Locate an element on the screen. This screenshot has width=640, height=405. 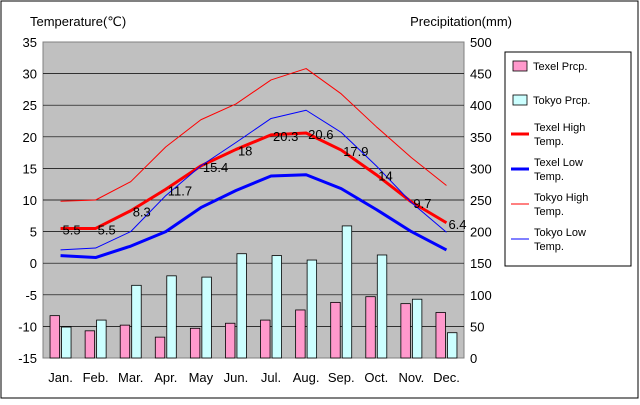
x-tick-label: Dec. is located at coordinates (446, 377).